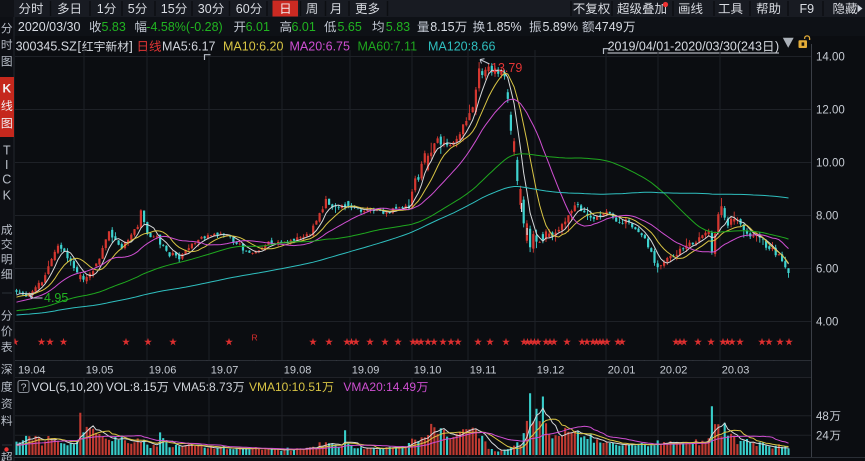 This screenshot has height=461, width=865. I want to click on svg-text: I, so click(6, 165).